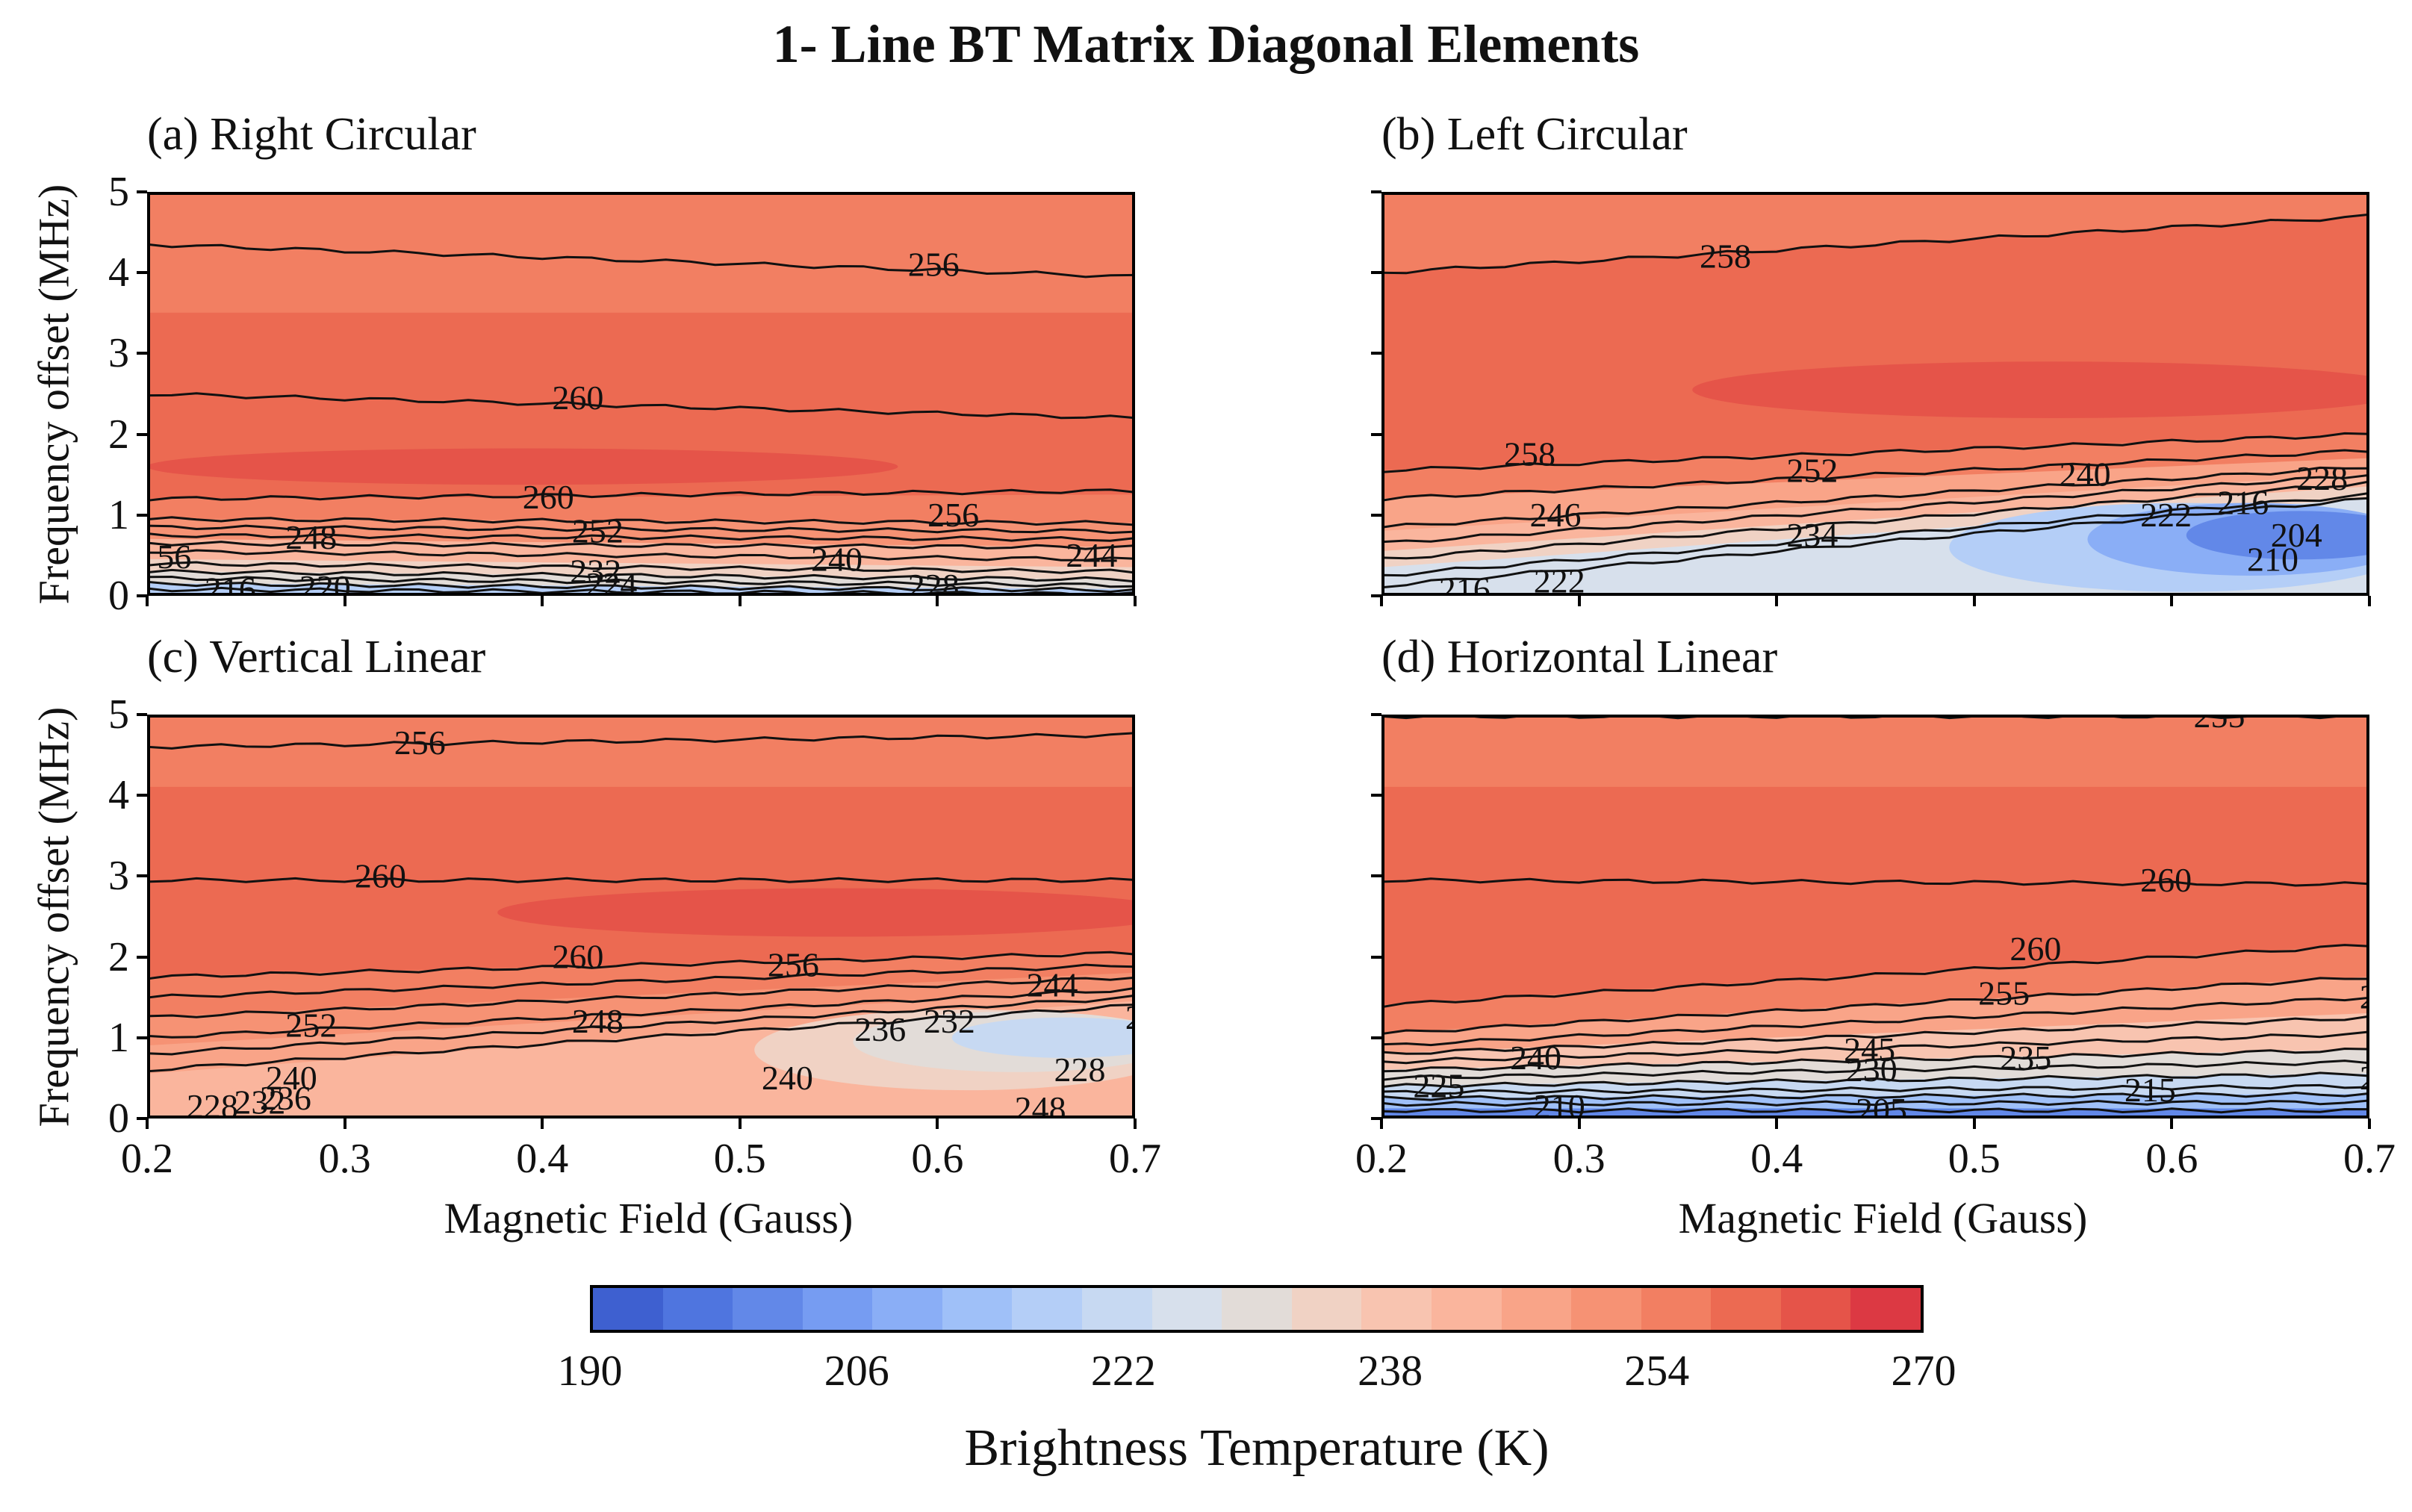 Image resolution: width=2412 pixels, height=1512 pixels. I want to click on contour-label: 240, so click(1535, 1058).